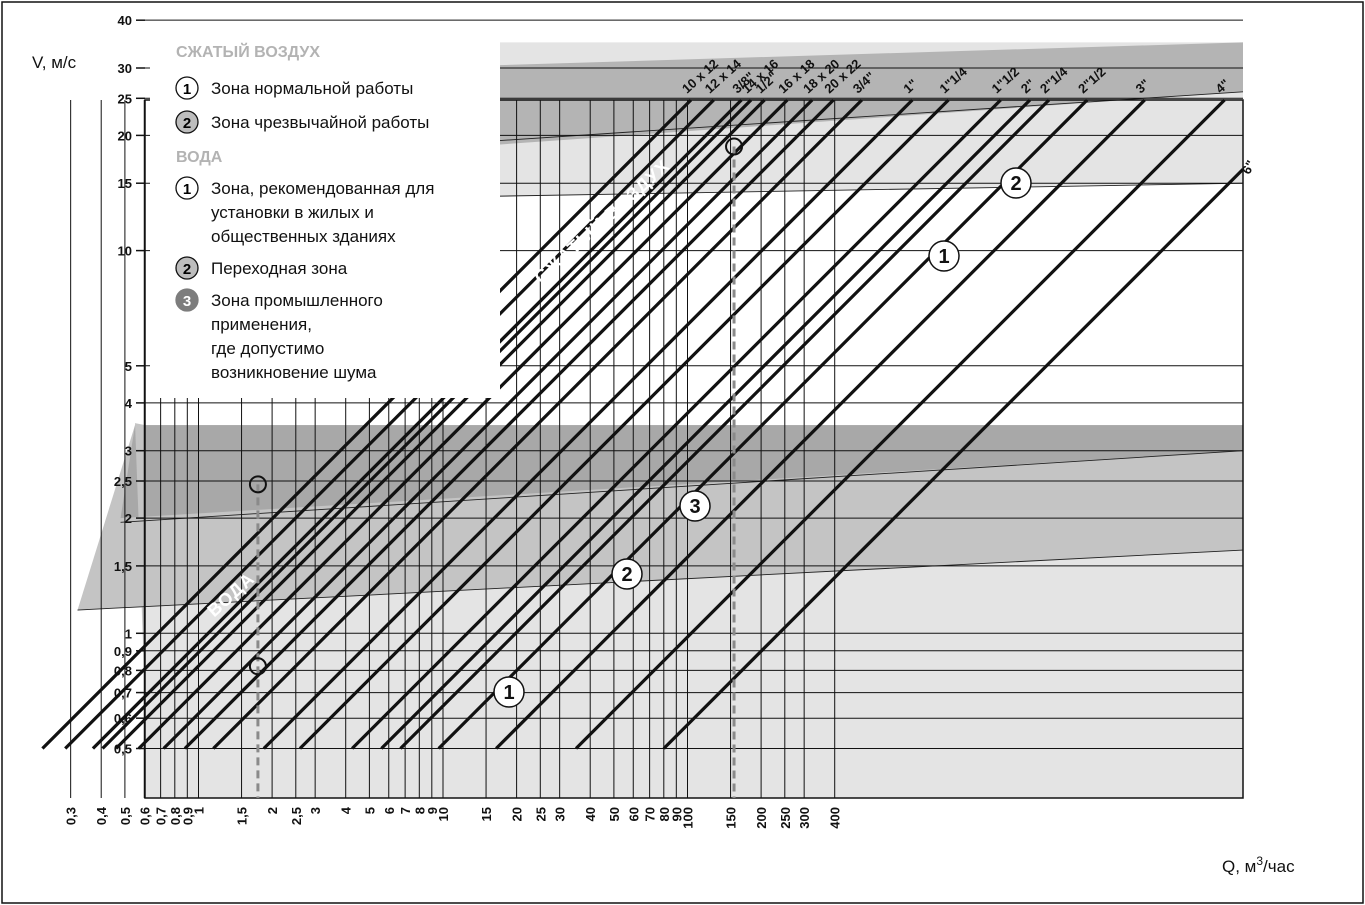 The width and height of the screenshot is (1365, 905). What do you see at coordinates (804, 818) in the screenshot?
I see `x-tick-label: 300` at bounding box center [804, 818].